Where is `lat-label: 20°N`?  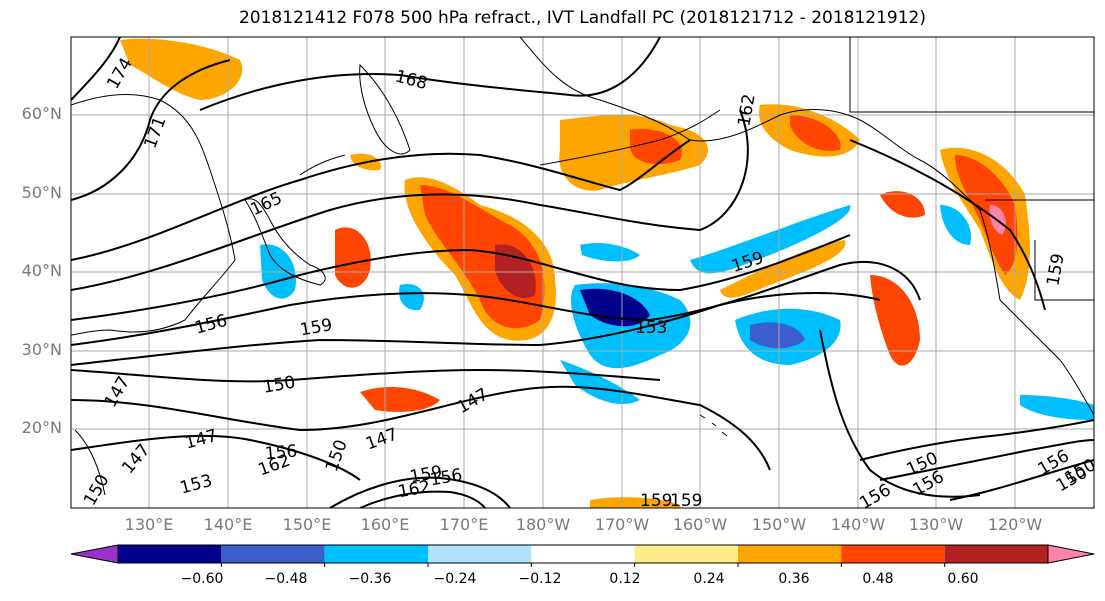 lat-label: 20°N is located at coordinates (41, 427).